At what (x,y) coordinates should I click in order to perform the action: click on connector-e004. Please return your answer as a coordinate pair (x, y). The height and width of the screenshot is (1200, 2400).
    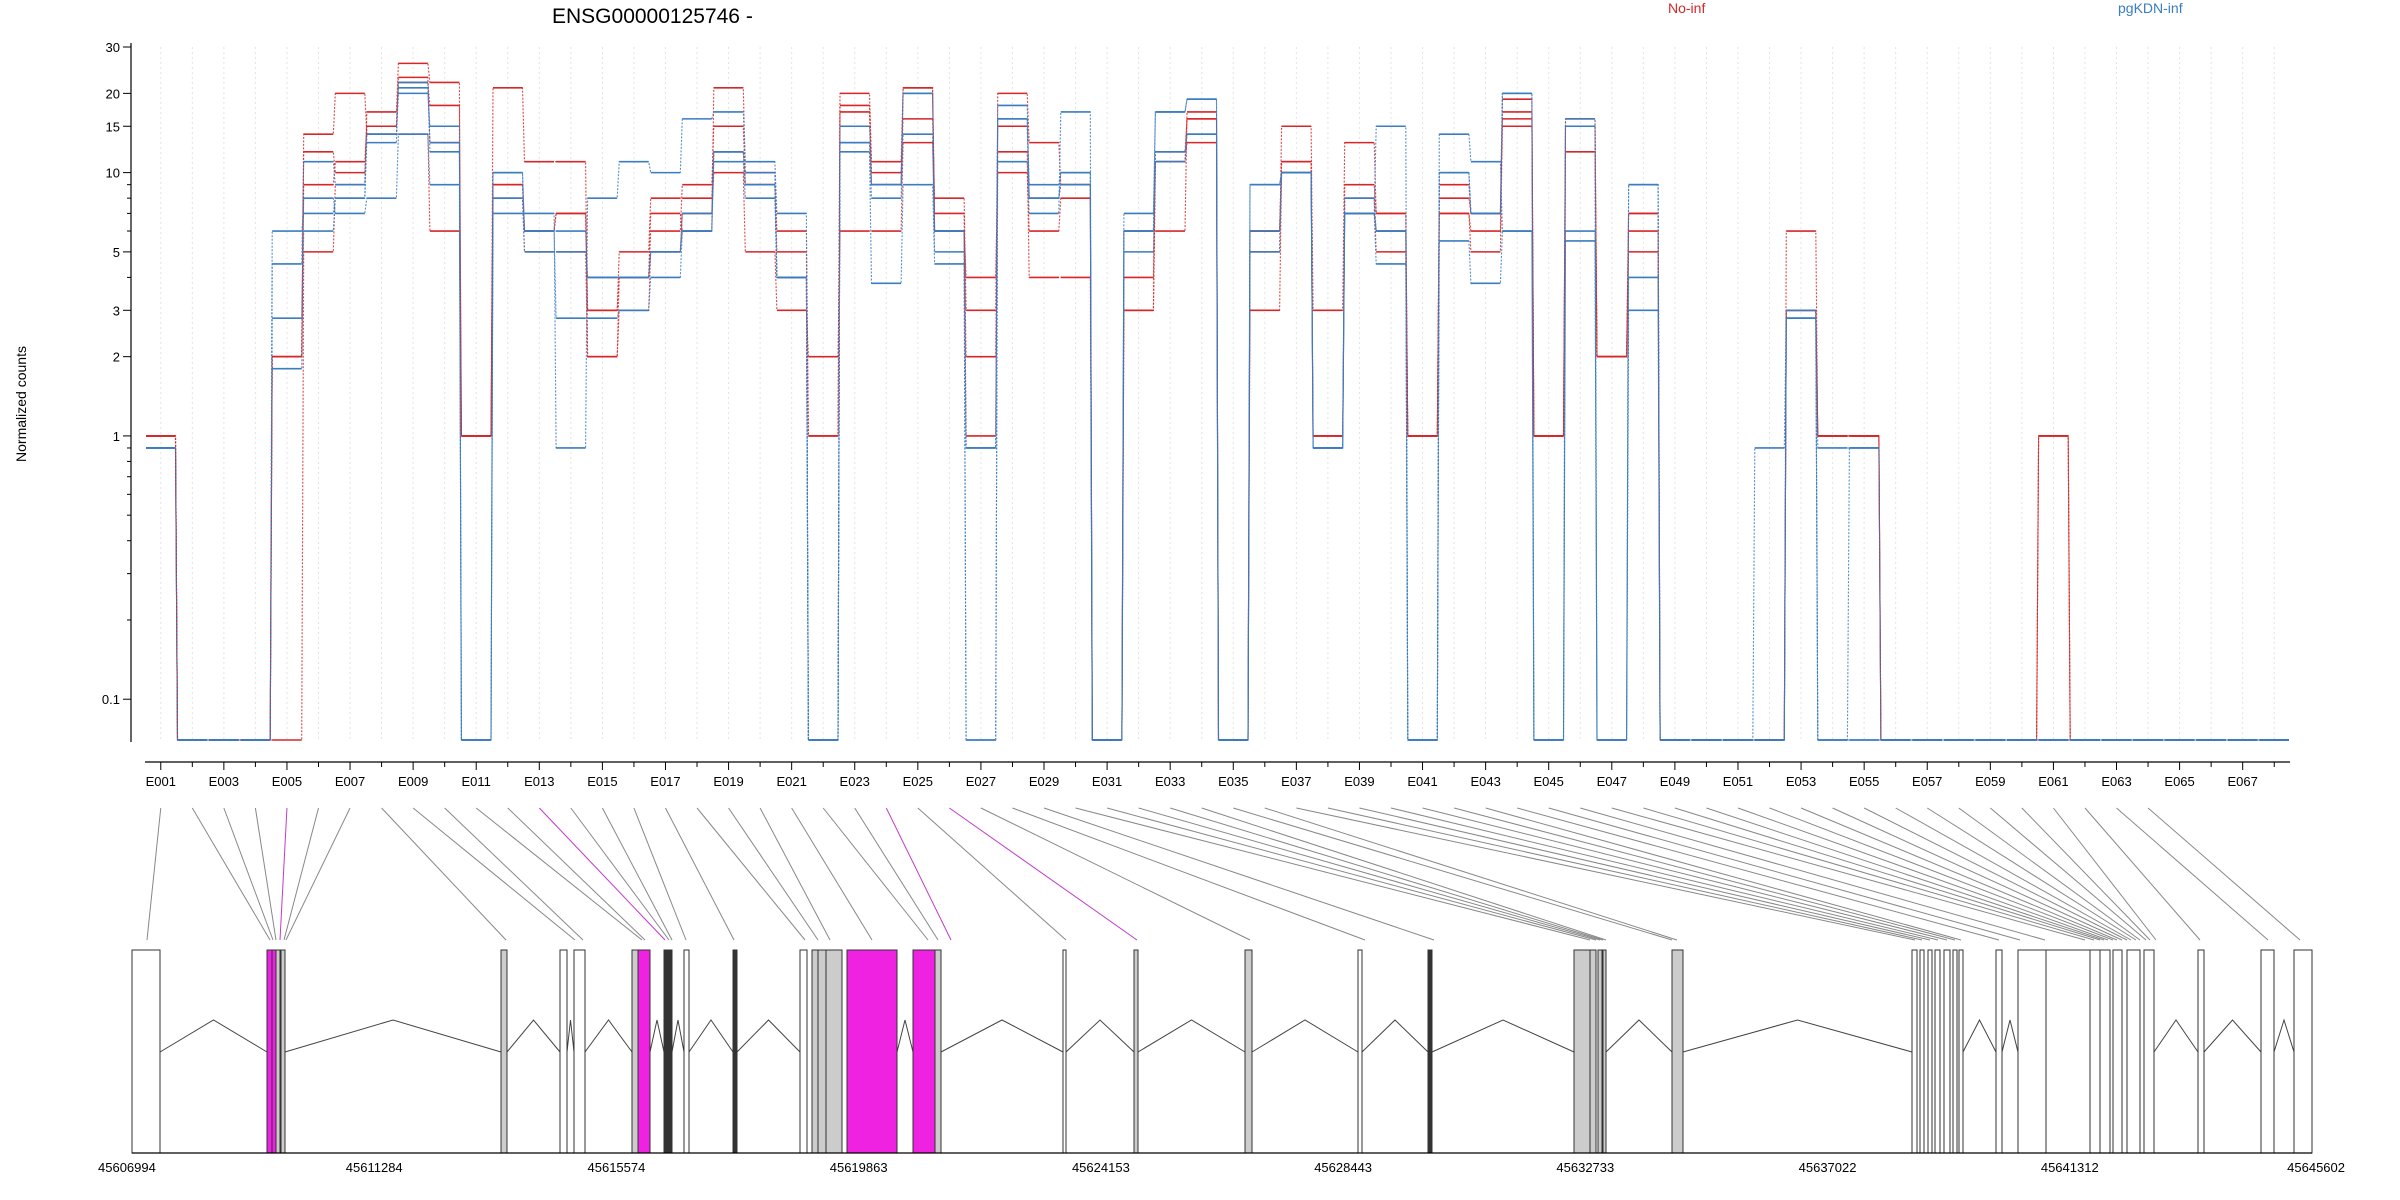
    Looking at the image, I should click on (265, 874).